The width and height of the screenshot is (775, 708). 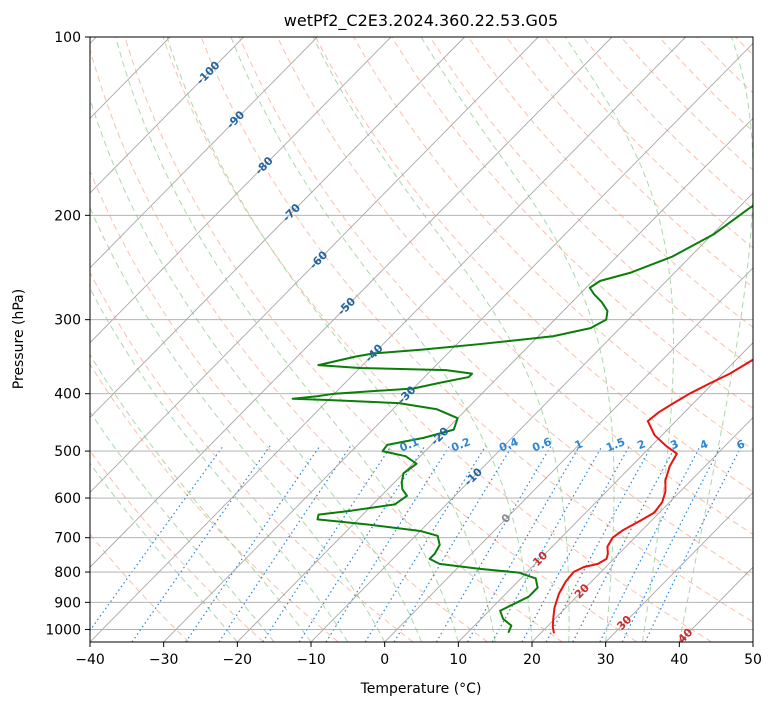 What do you see at coordinates (421, 21) in the screenshot?
I see `chart-title: wetPf2_C2E3.2024.360.22.53.G05` at bounding box center [421, 21].